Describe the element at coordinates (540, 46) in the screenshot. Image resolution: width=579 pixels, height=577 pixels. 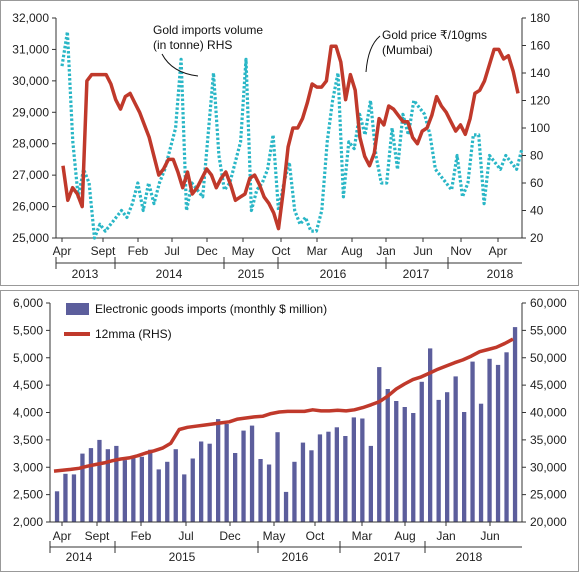
I see `top-right-tick-label: 160` at that location.